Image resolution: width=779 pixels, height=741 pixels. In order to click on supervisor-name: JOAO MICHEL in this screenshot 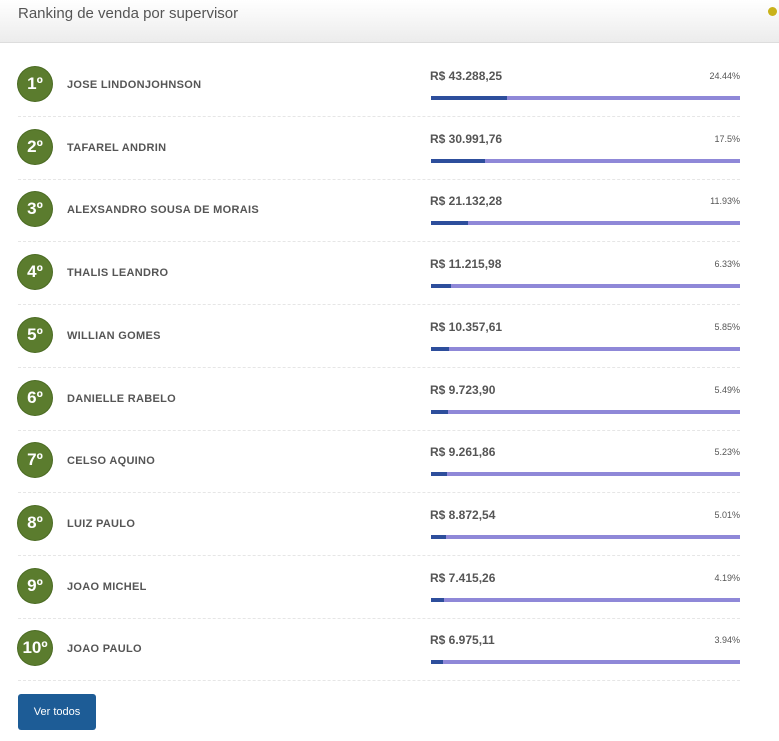, I will do `click(107, 586)`.